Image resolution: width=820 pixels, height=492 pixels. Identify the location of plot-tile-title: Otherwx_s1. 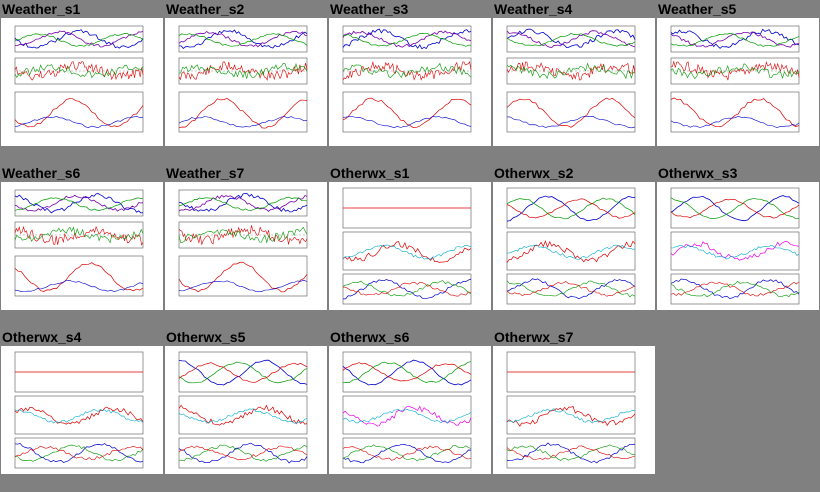
(370, 173).